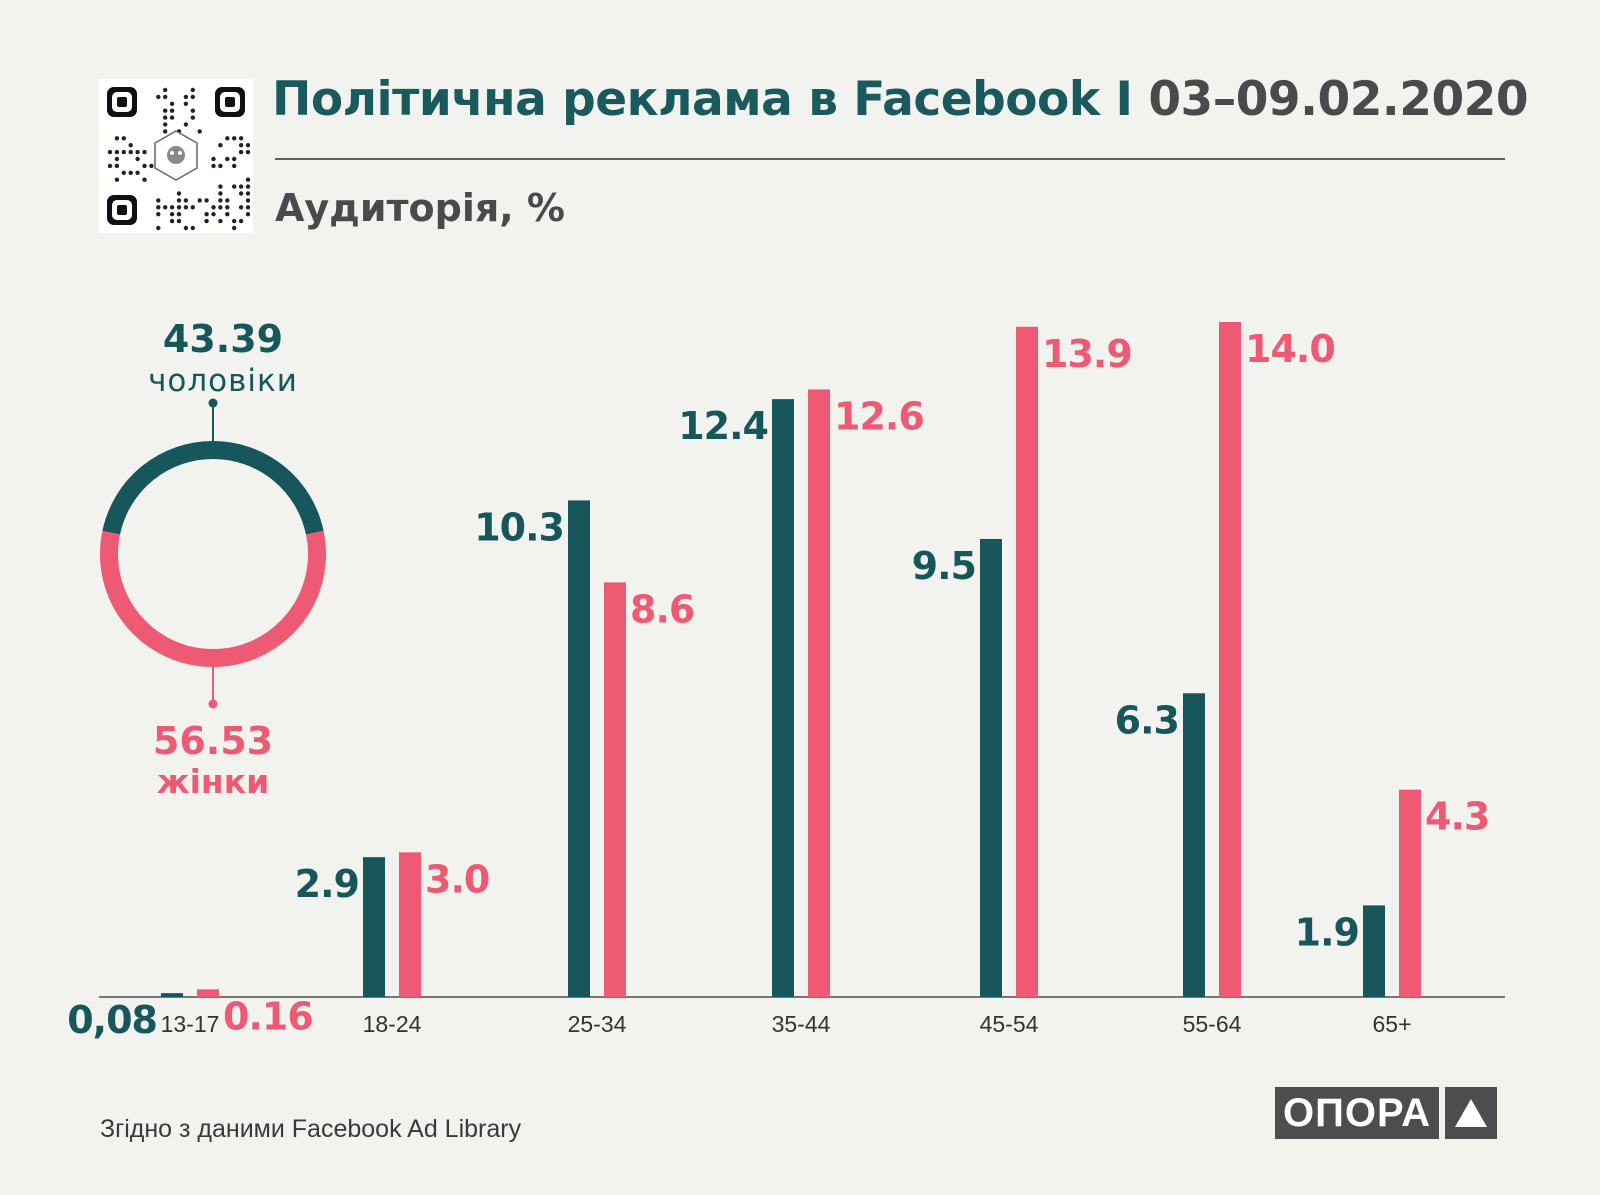 The width and height of the screenshot is (1600, 1195). What do you see at coordinates (702, 99) in the screenshot?
I see `title-main: Політична реклама в Facebook I` at bounding box center [702, 99].